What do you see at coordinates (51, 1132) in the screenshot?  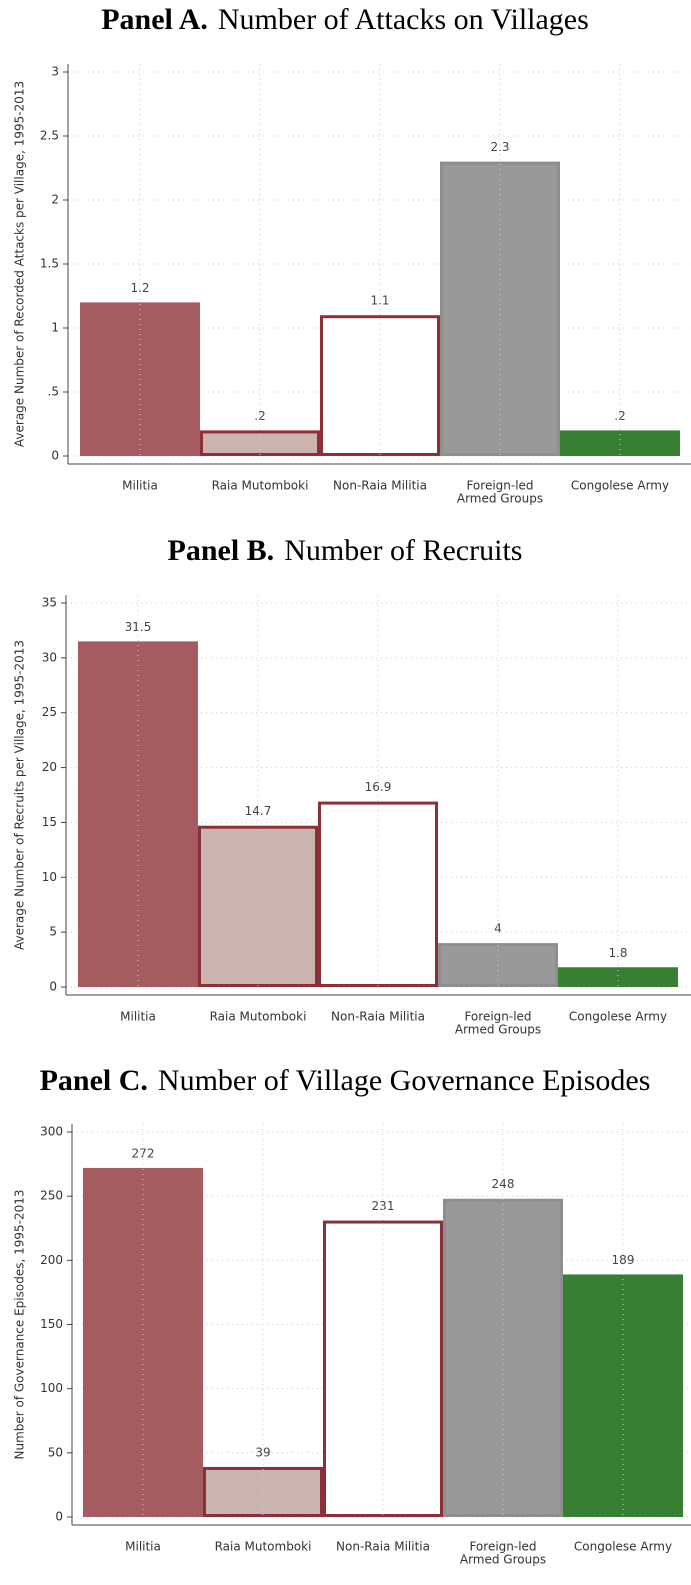 I see `y-tick-label: 300` at bounding box center [51, 1132].